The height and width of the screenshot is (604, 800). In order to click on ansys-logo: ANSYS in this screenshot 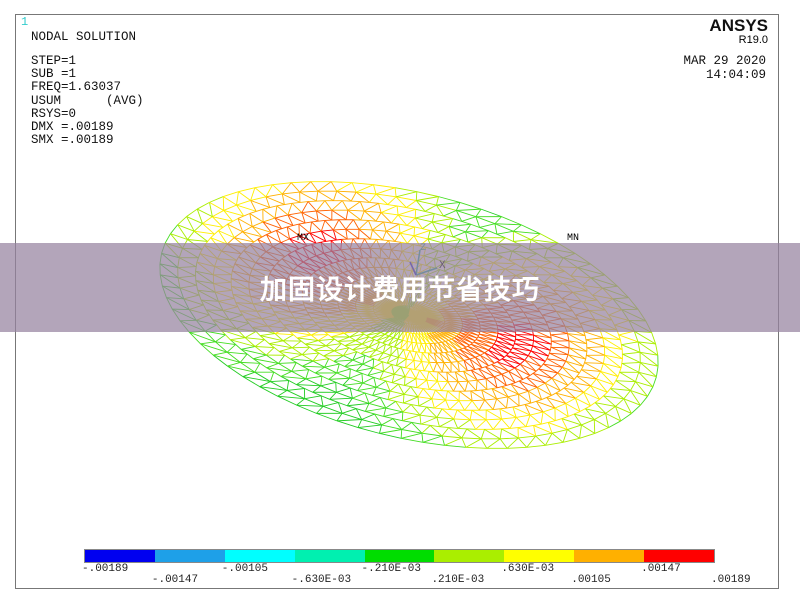, I will do `click(738, 25)`.